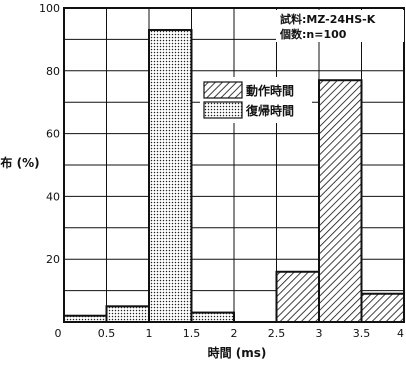  Describe the element at coordinates (53, 259) in the screenshot. I see `y-tick-label: 20` at that location.